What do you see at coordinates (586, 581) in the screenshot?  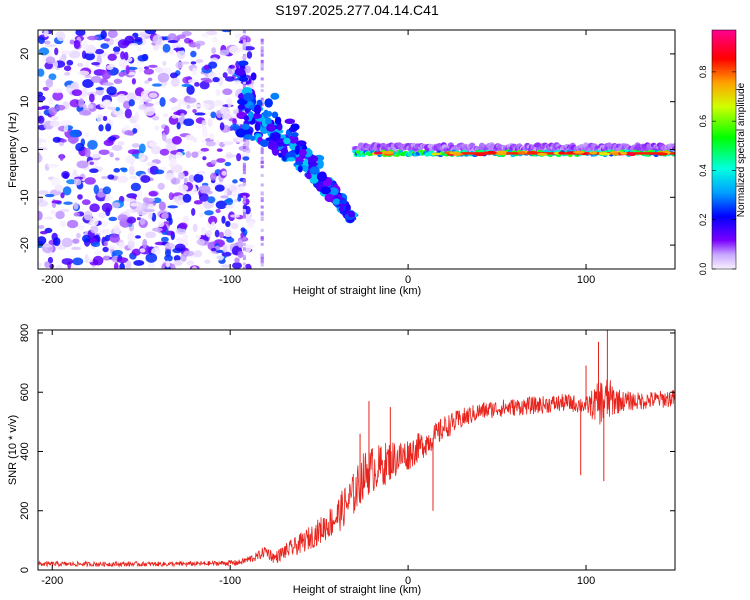 I see `snr-x-tick-label: 100` at bounding box center [586, 581].